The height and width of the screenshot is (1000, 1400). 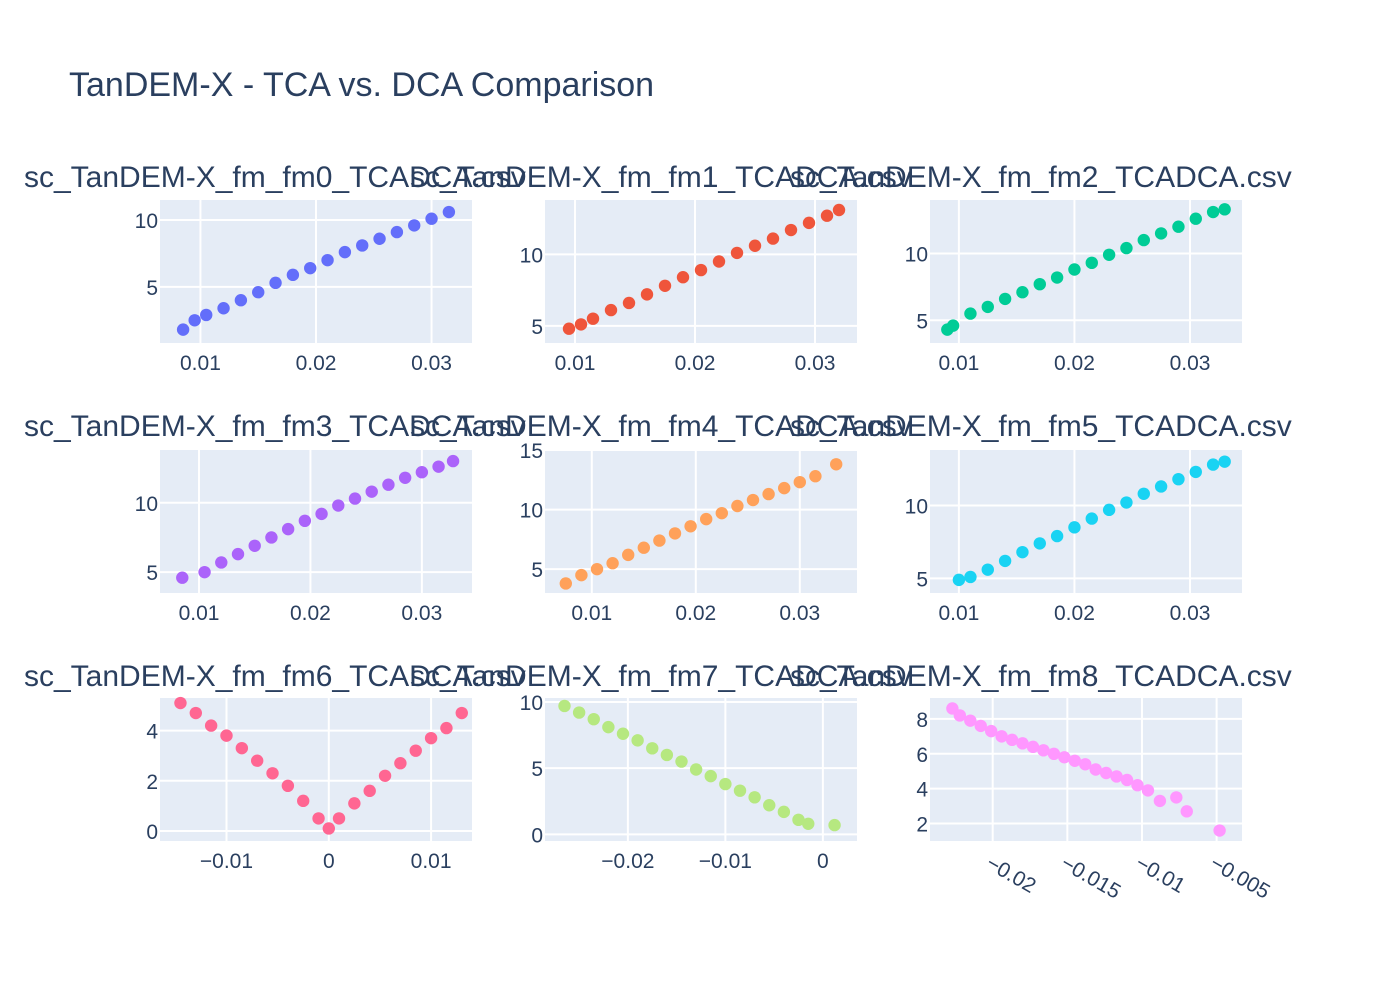 What do you see at coordinates (537, 835) in the screenshot?
I see `y-tick-label: 0` at bounding box center [537, 835].